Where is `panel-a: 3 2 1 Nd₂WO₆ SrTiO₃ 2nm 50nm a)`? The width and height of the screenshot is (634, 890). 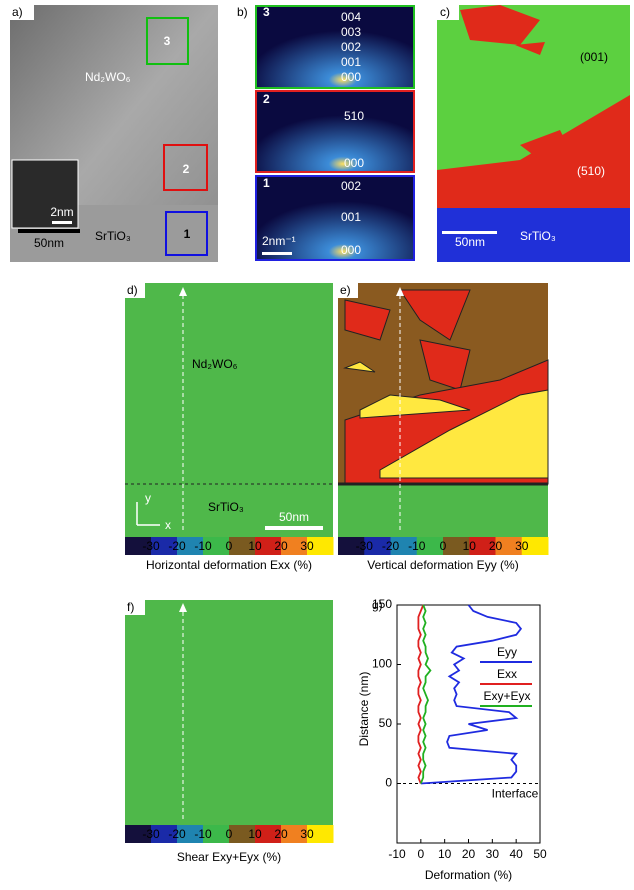
panel-a: 3 2 1 Nd₂WO₆ SrTiO₃ 2nm 50nm a) is located at coordinates (114, 133).